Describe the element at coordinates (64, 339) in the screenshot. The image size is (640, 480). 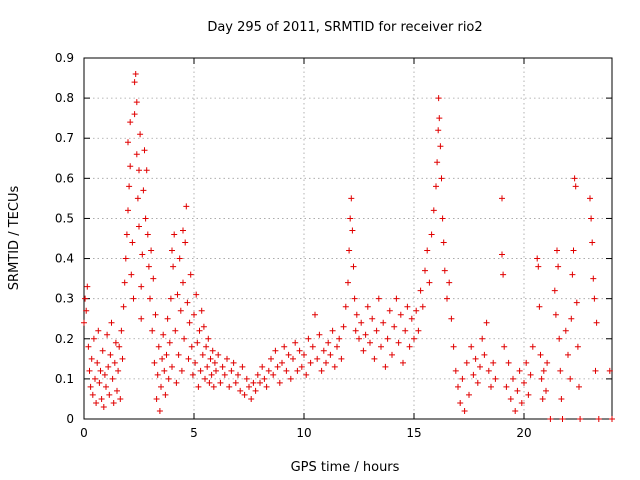
I see `y-tick-label: 0.2` at that location.